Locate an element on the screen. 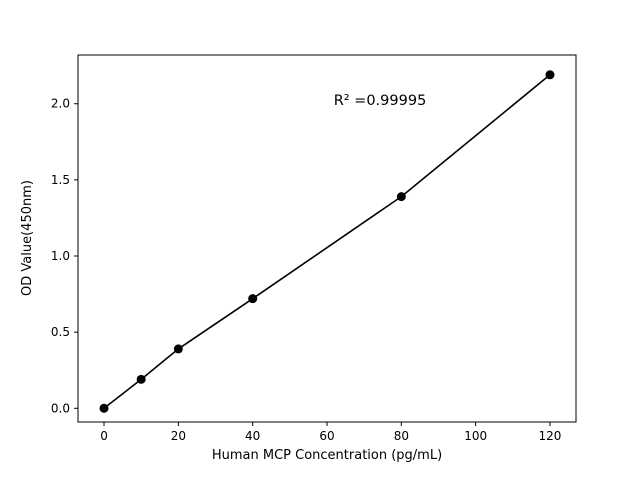 Image resolution: width=640 pixels, height=480 pixels. x-tick-label: 60 is located at coordinates (326, 436).